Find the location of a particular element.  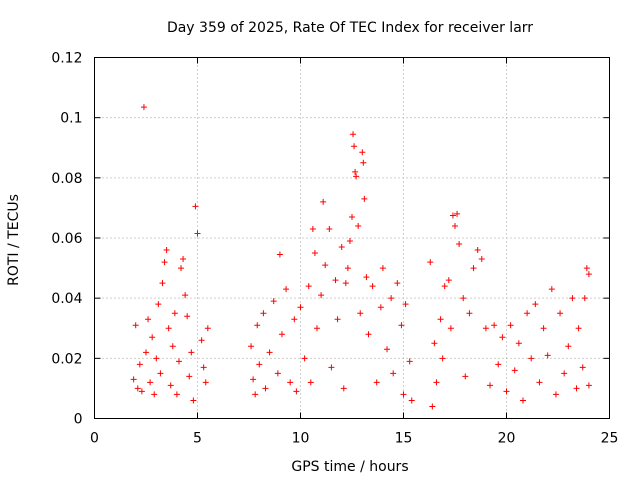

y-tick-label: 0.1 is located at coordinates (71, 119).